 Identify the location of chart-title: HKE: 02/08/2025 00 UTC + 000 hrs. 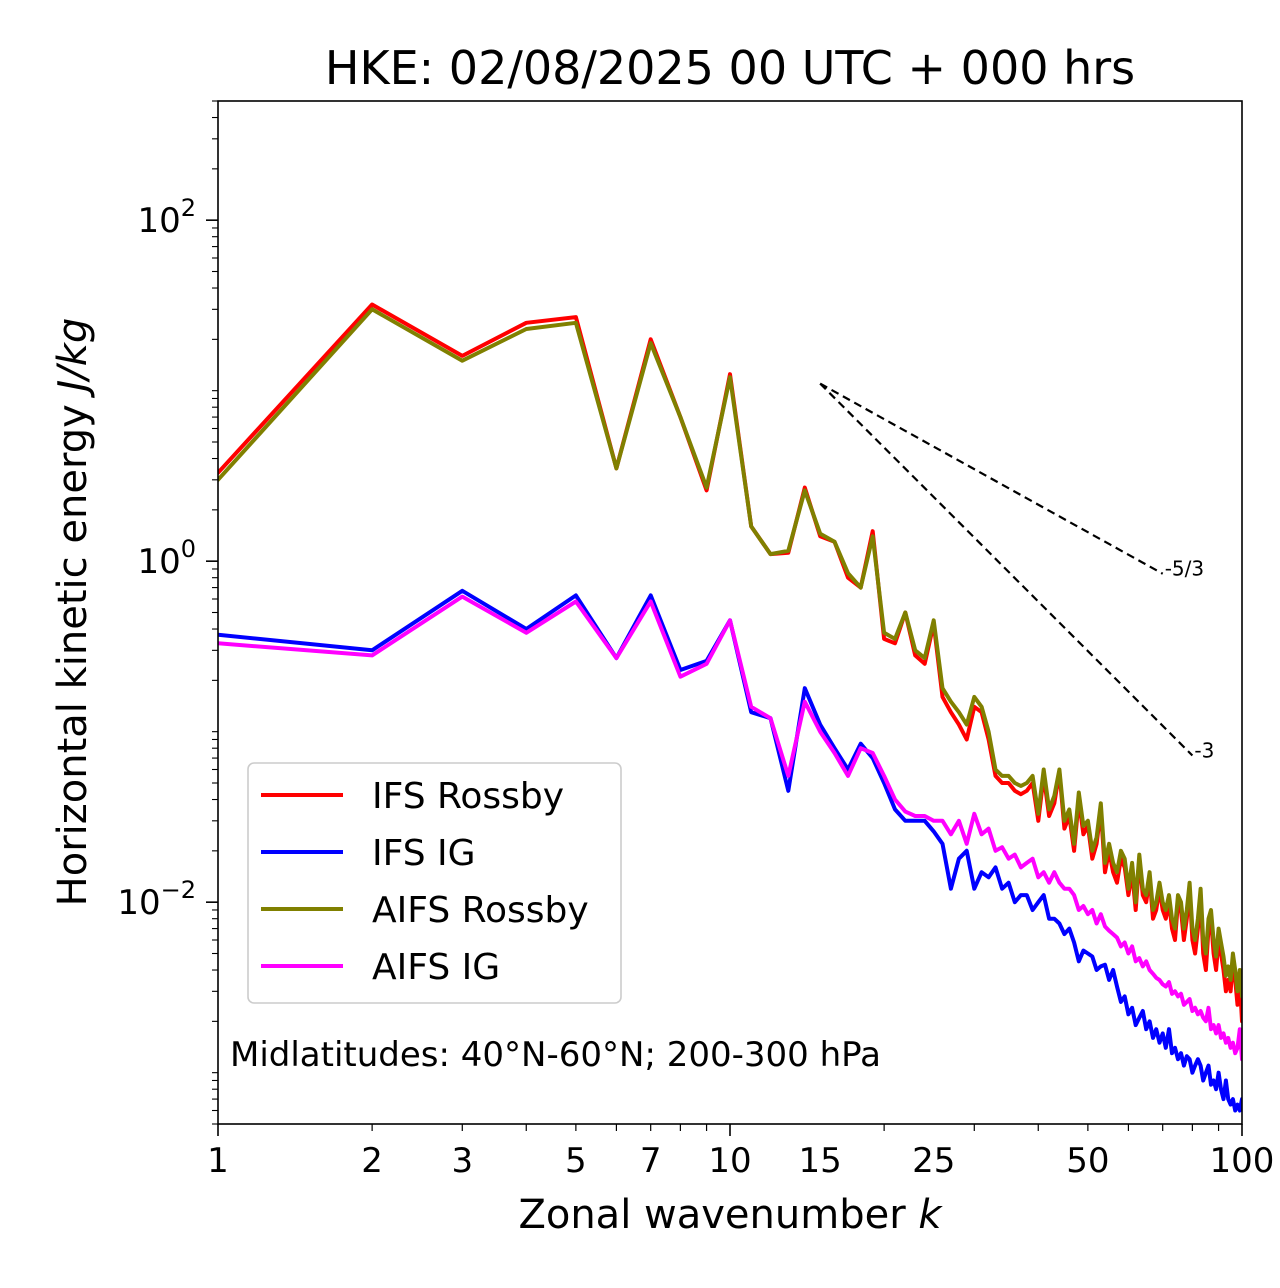
(730, 68).